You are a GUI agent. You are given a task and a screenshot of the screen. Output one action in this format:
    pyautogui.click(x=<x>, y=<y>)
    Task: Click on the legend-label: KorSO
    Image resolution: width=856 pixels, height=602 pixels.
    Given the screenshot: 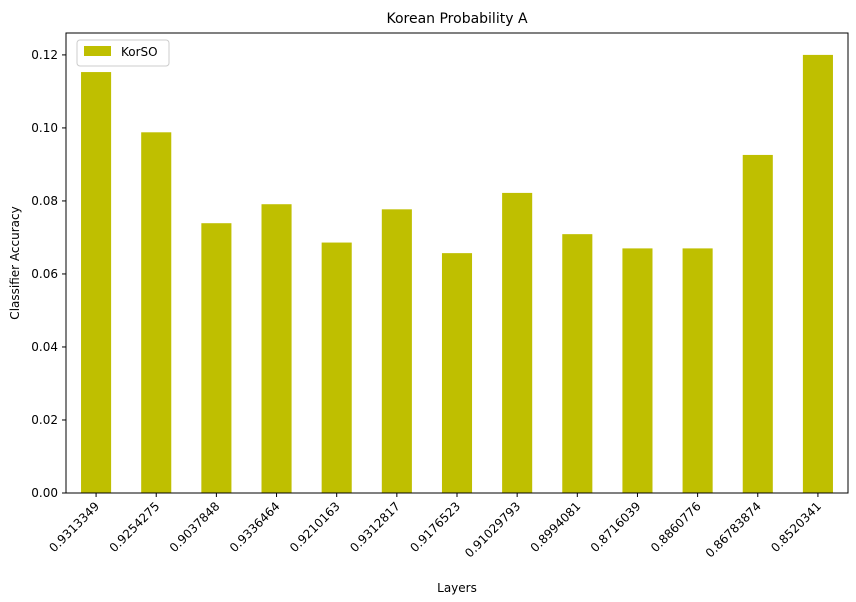 What is the action you would take?
    pyautogui.click(x=139, y=52)
    